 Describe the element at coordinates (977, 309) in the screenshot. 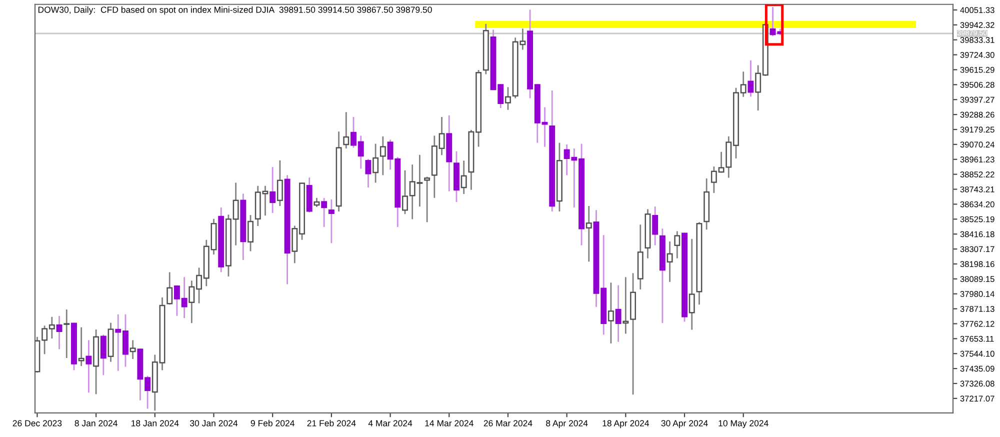

I see `y-tick-label: 37871.13` at that location.